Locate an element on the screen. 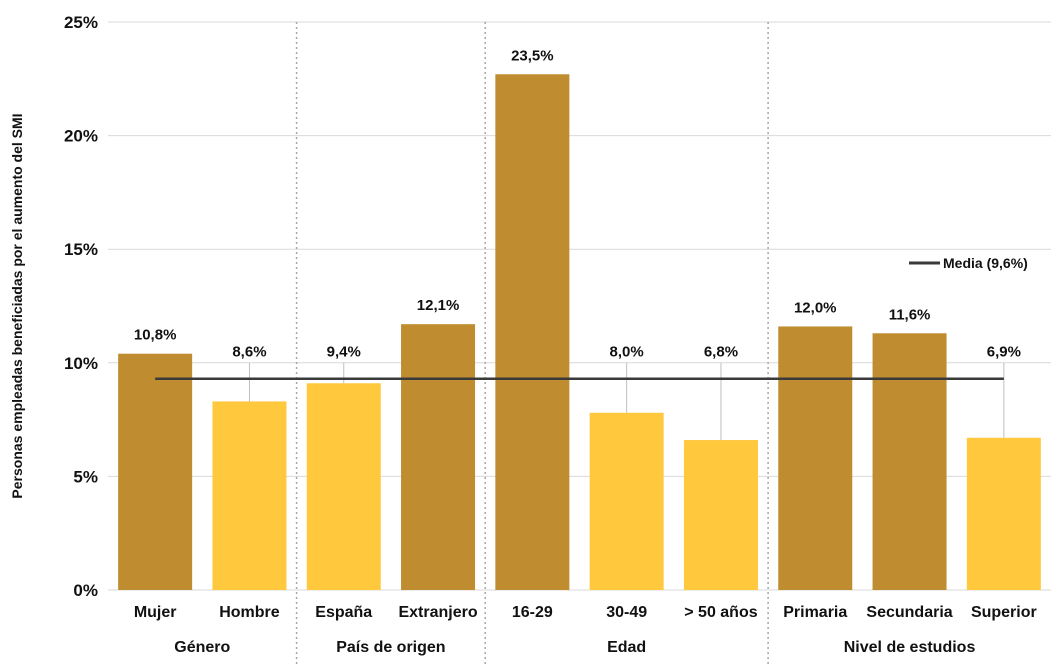  x-tick-label: > 50 años is located at coordinates (720, 612).